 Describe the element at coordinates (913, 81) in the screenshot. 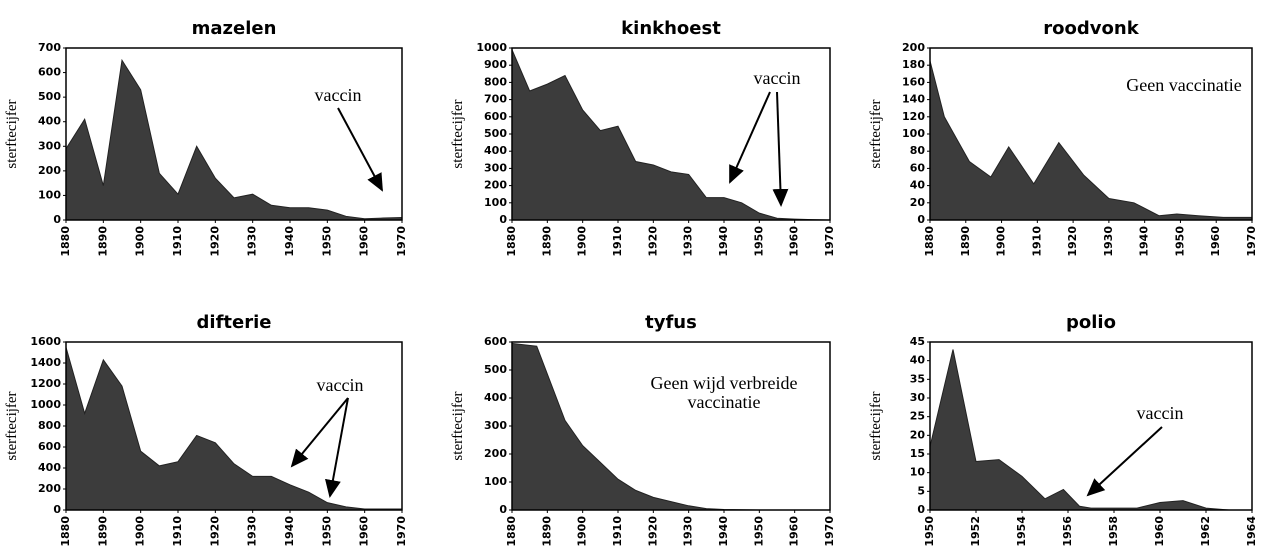

I see `y-tick-label: 160` at that location.